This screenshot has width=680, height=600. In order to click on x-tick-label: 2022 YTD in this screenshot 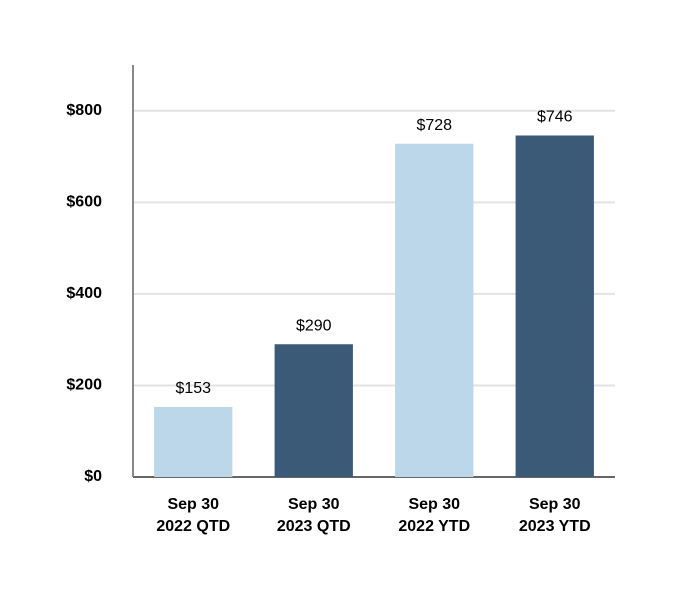, I will do `click(434, 526)`.